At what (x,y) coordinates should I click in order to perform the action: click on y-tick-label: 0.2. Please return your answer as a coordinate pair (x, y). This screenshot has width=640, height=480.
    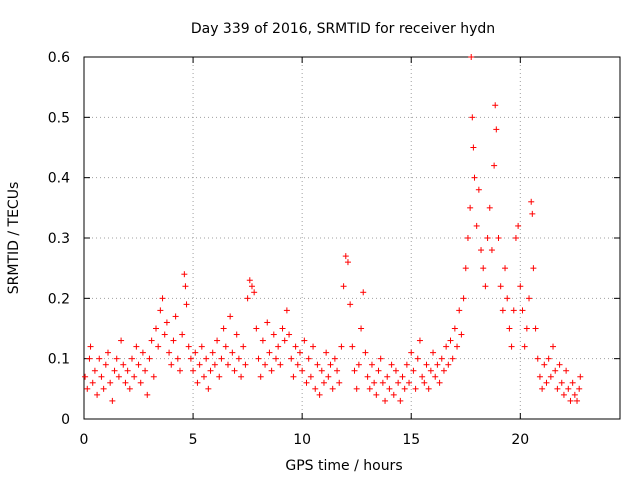
    Looking at the image, I should click on (59, 299).